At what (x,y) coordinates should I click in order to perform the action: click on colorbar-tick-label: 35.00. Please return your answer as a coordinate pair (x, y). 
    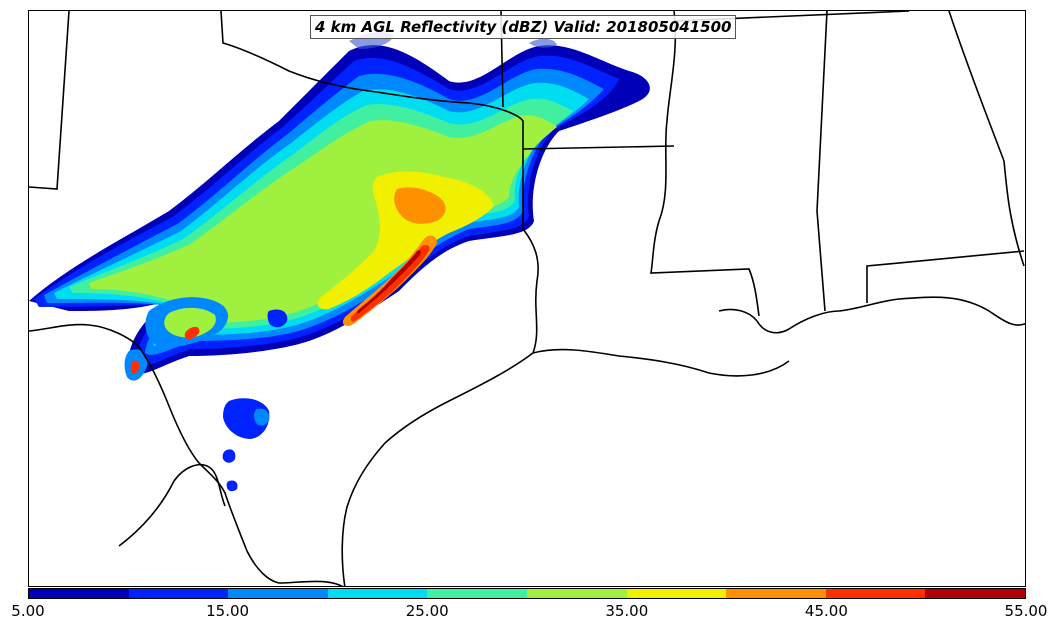
    Looking at the image, I should click on (627, 611).